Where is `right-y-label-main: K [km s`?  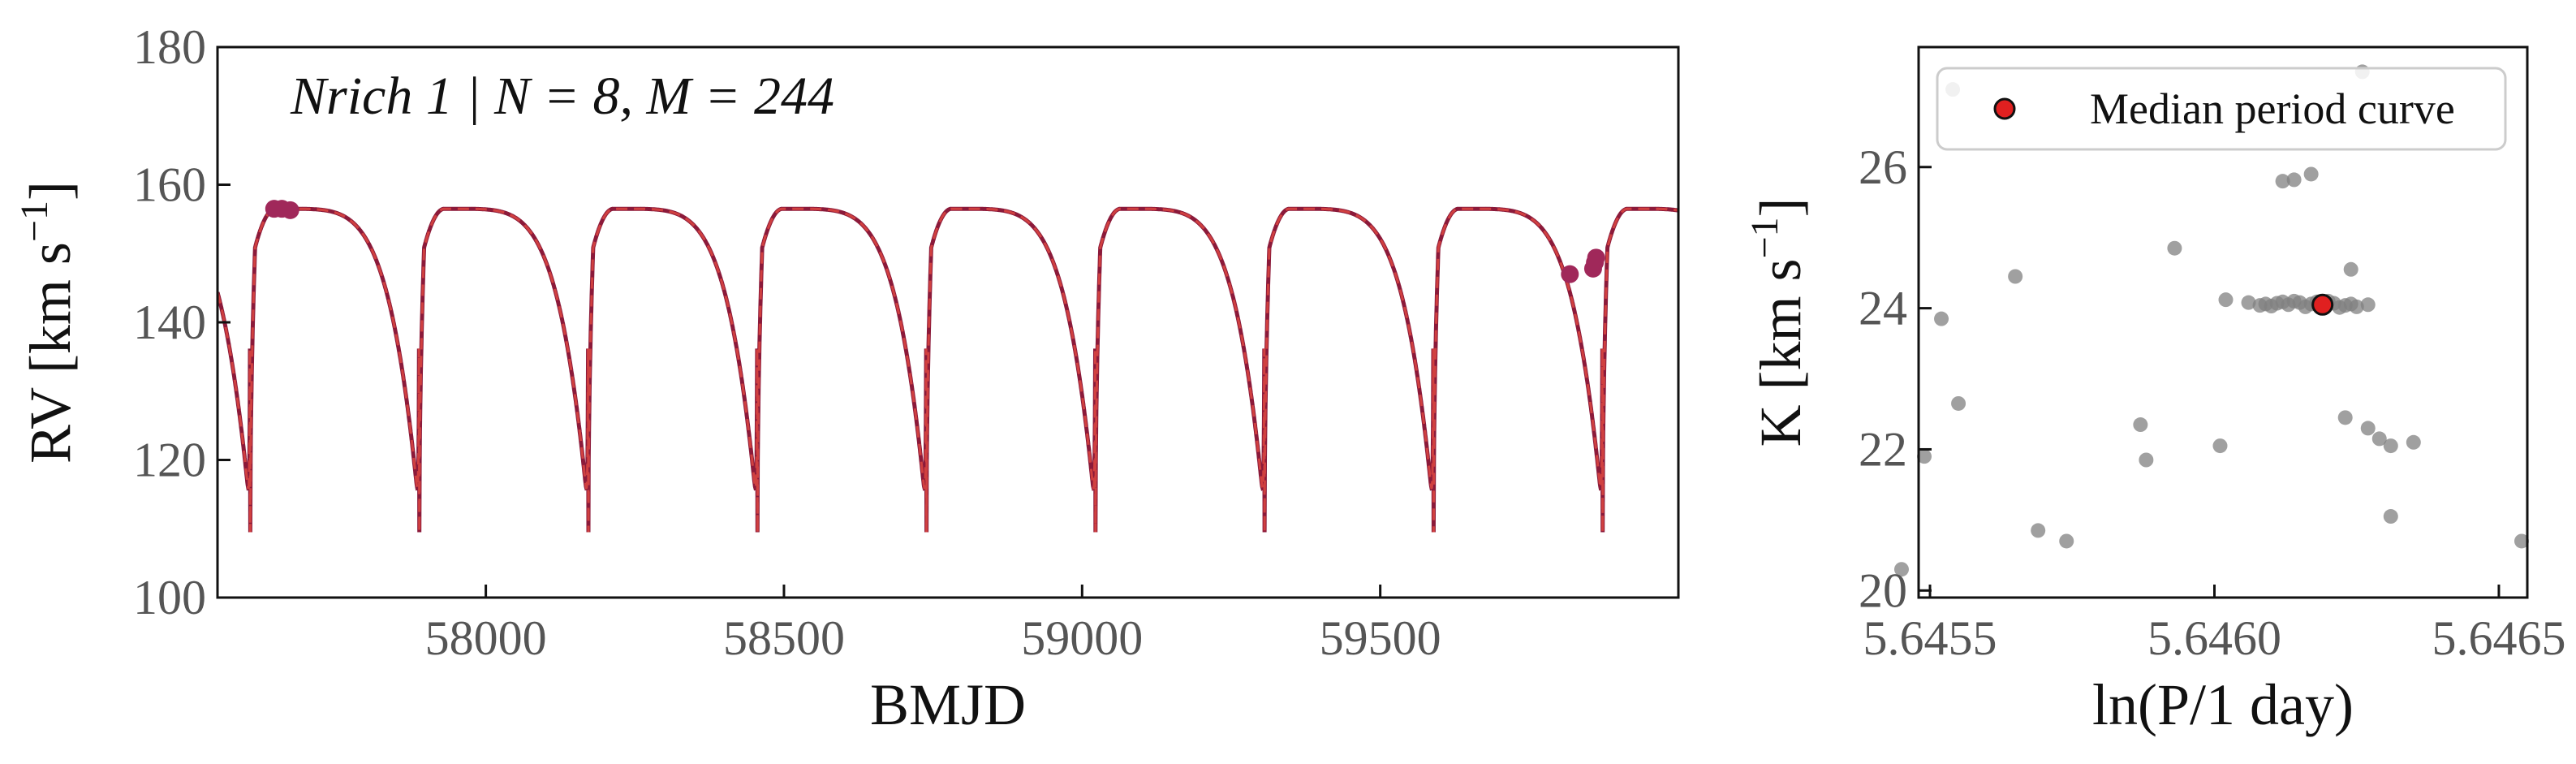 right-y-label-main: K [km s is located at coordinates (1781, 353).